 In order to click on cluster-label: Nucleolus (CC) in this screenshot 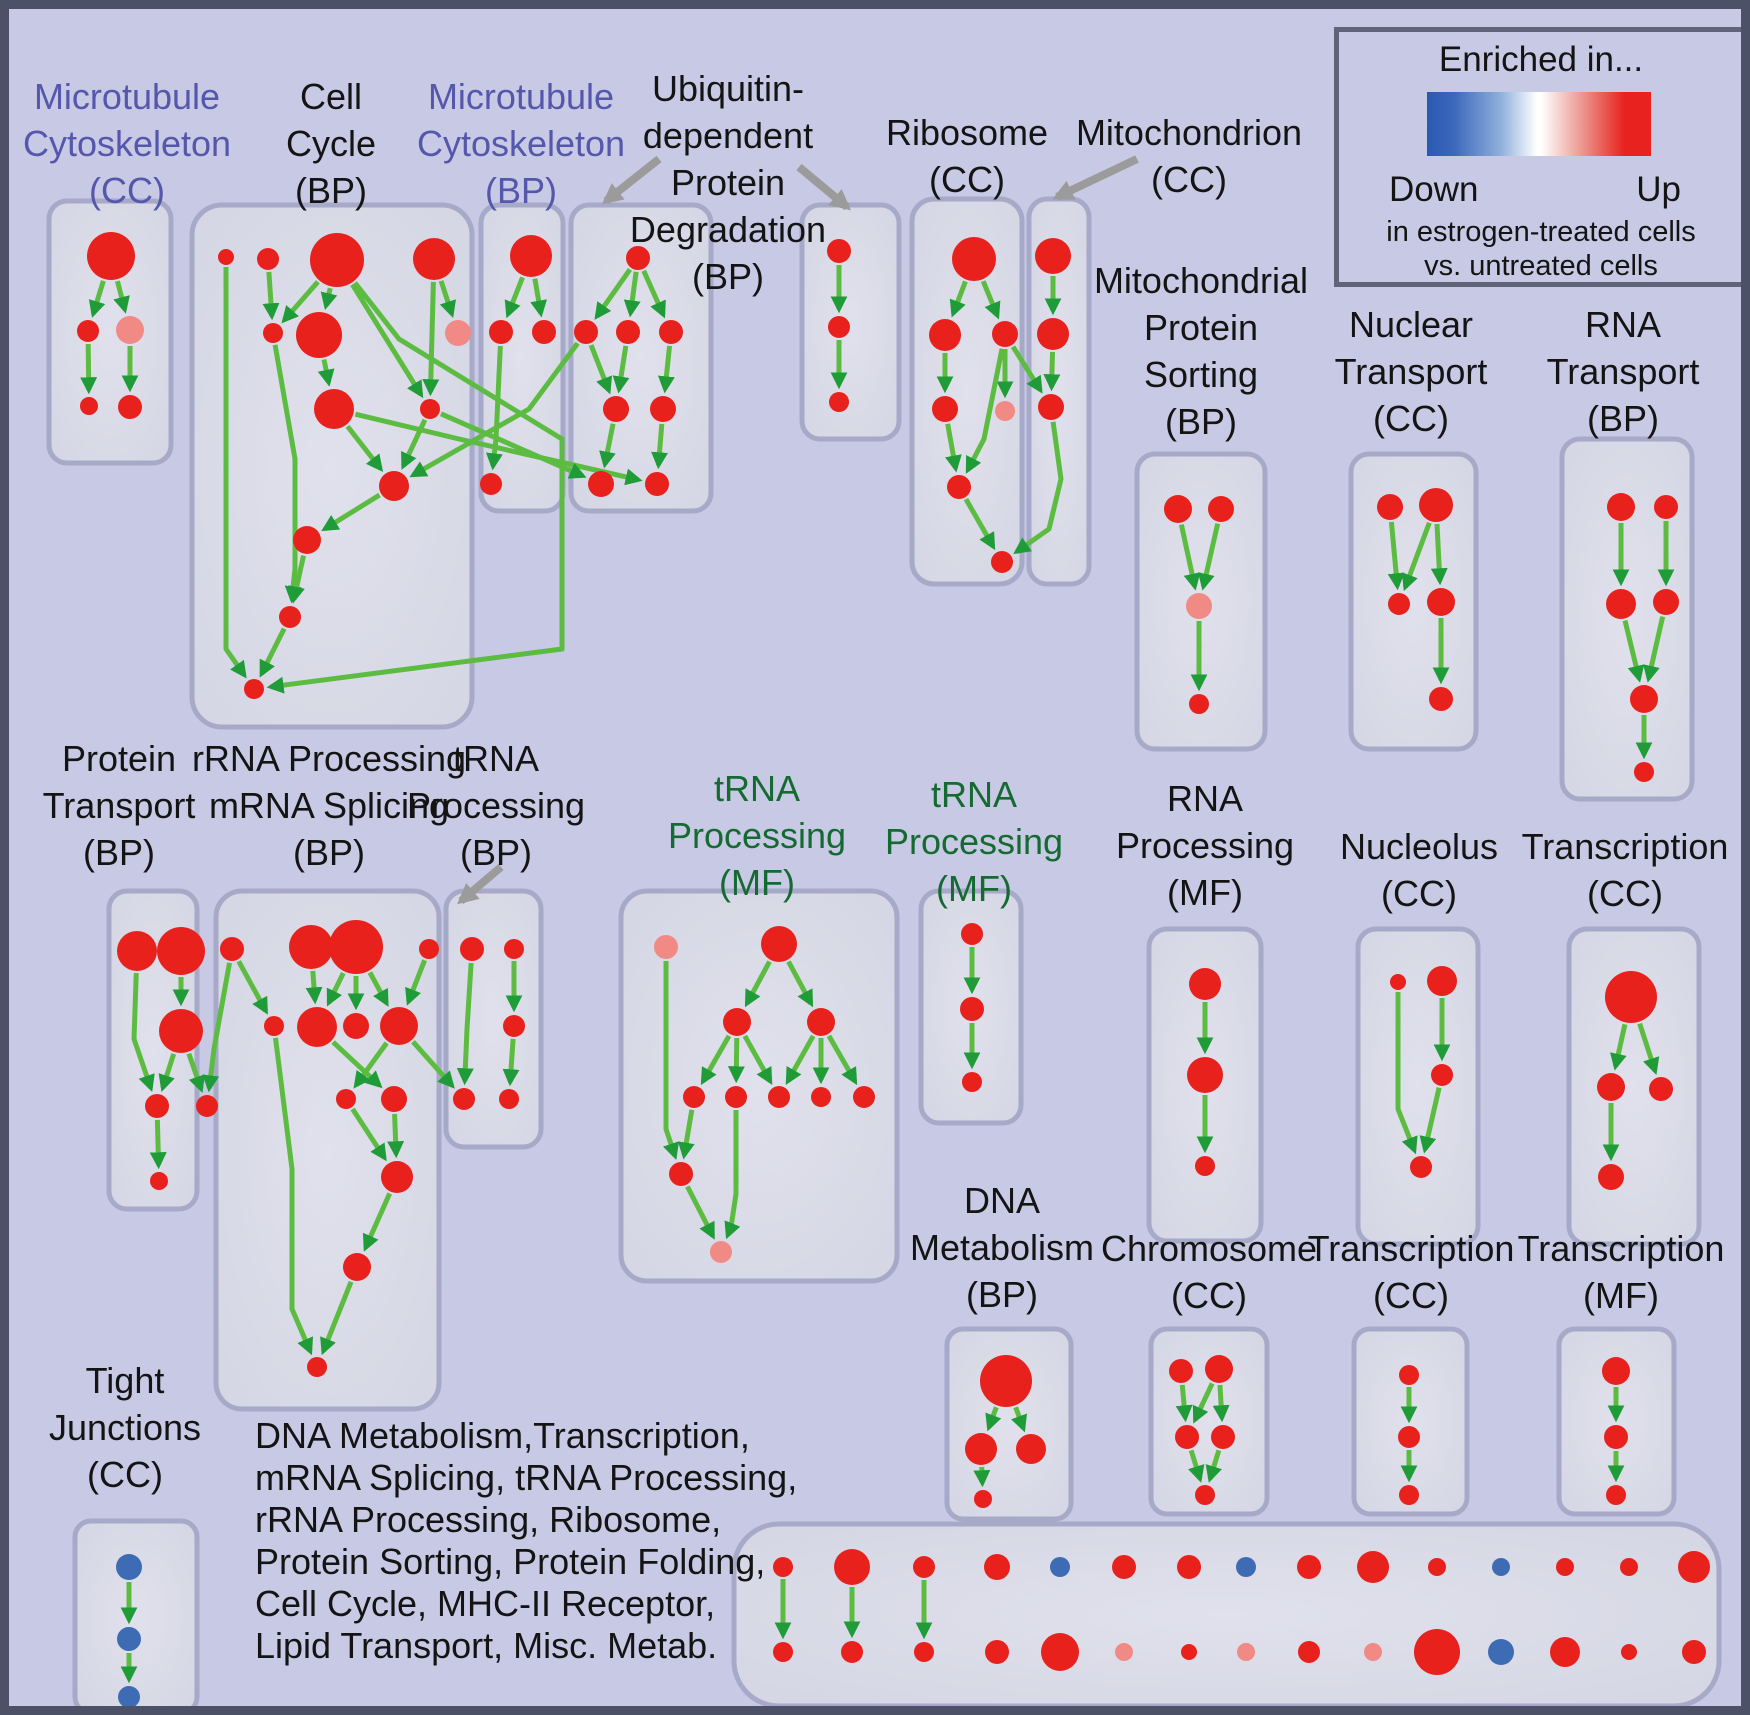, I will do `click(1419, 870)`.